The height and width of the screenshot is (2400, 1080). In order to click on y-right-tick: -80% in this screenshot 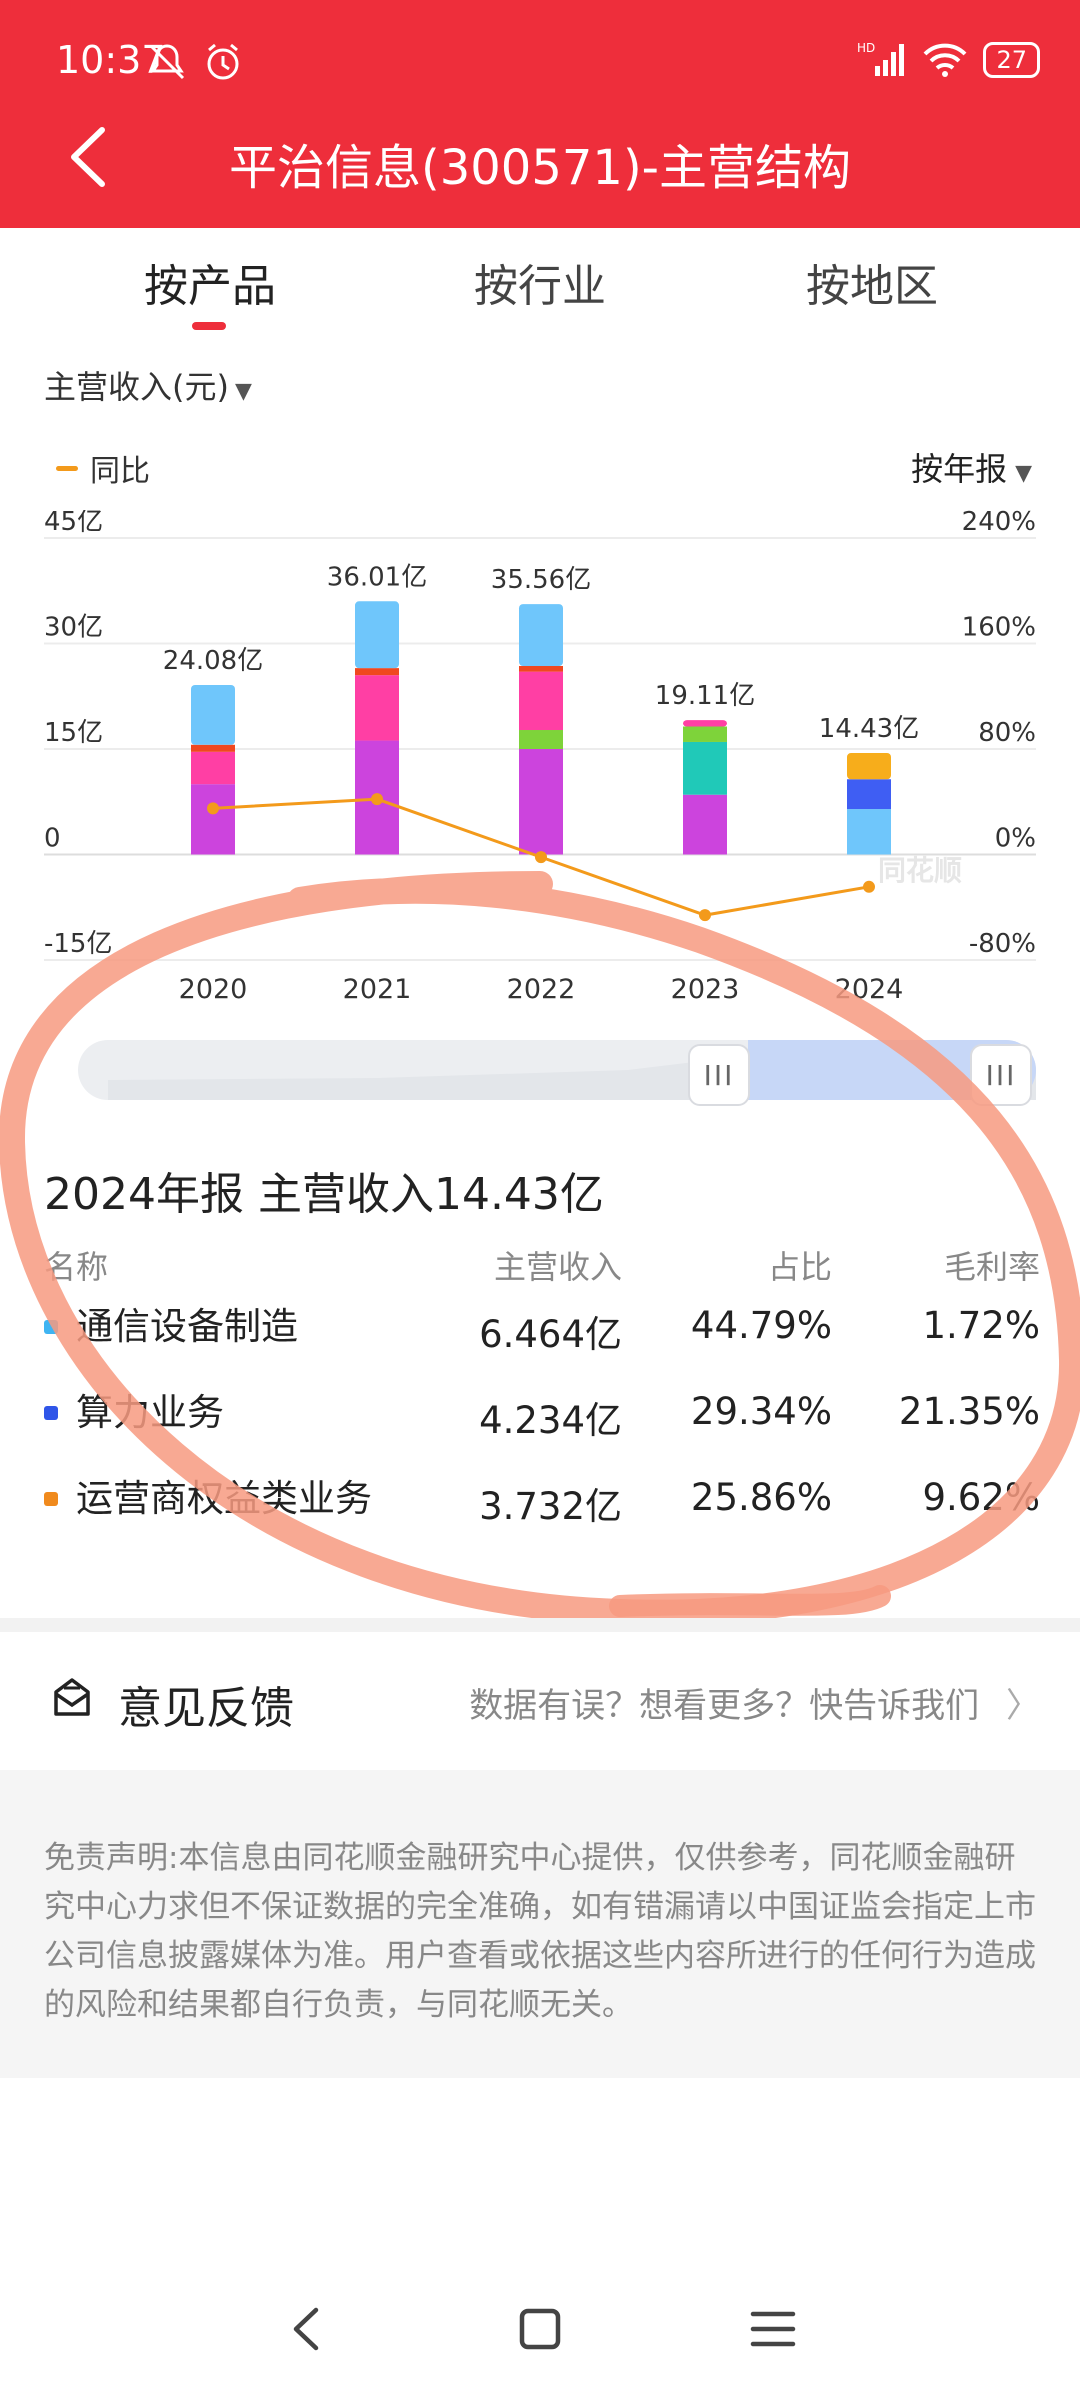, I will do `click(1002, 944)`.